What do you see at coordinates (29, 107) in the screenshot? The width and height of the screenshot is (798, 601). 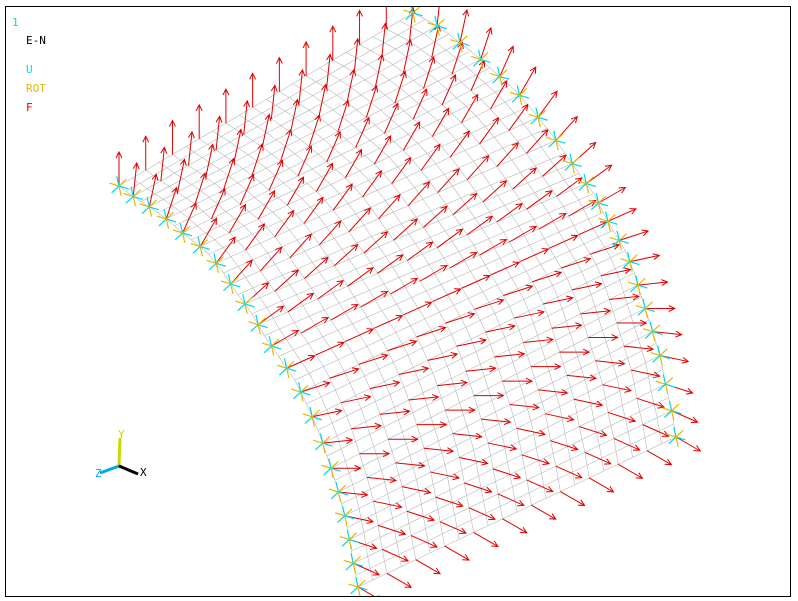 I see `legend-f: F` at bounding box center [29, 107].